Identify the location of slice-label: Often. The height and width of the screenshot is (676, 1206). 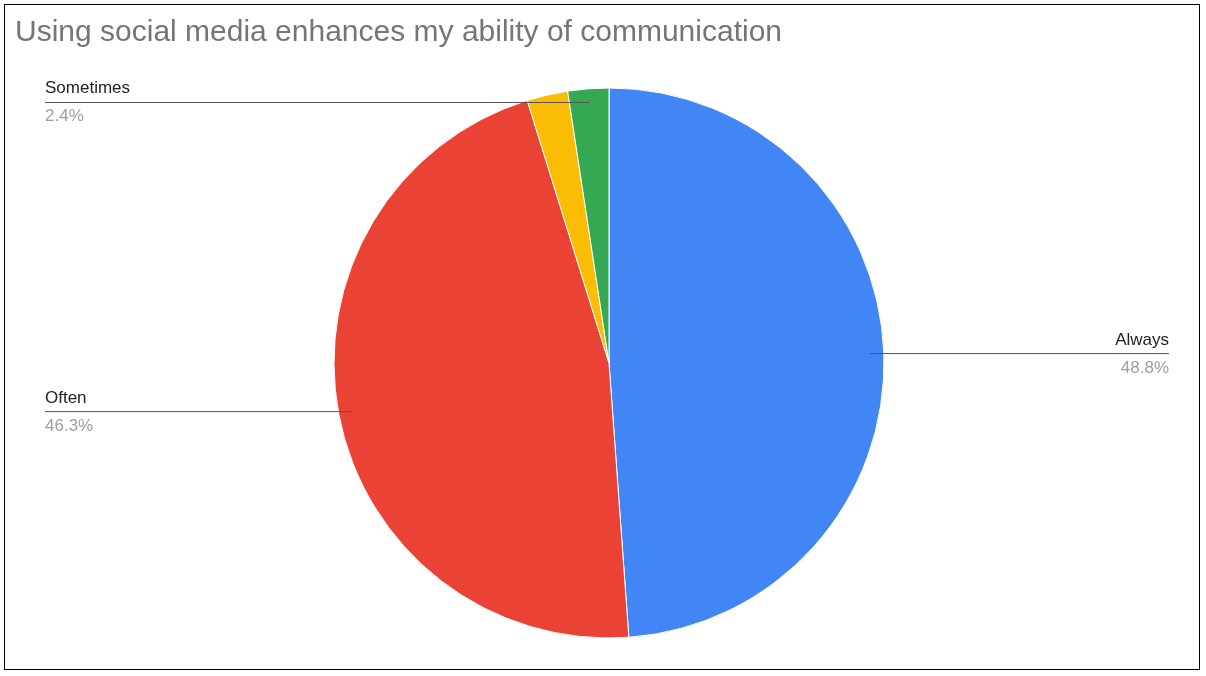
(66, 397).